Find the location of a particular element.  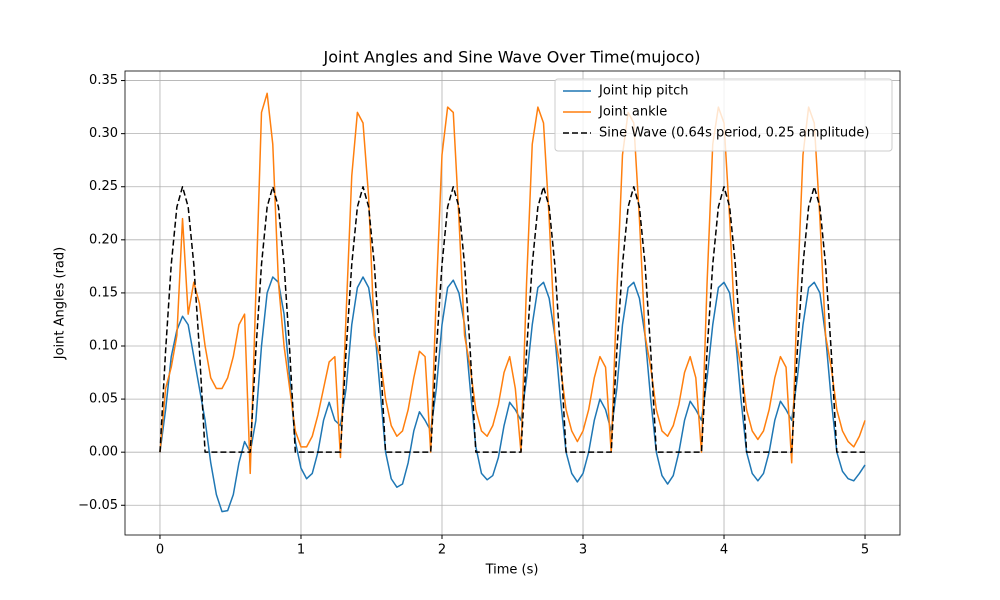

y-axis-label: Joint Angles (rad) is located at coordinates (60, 303).